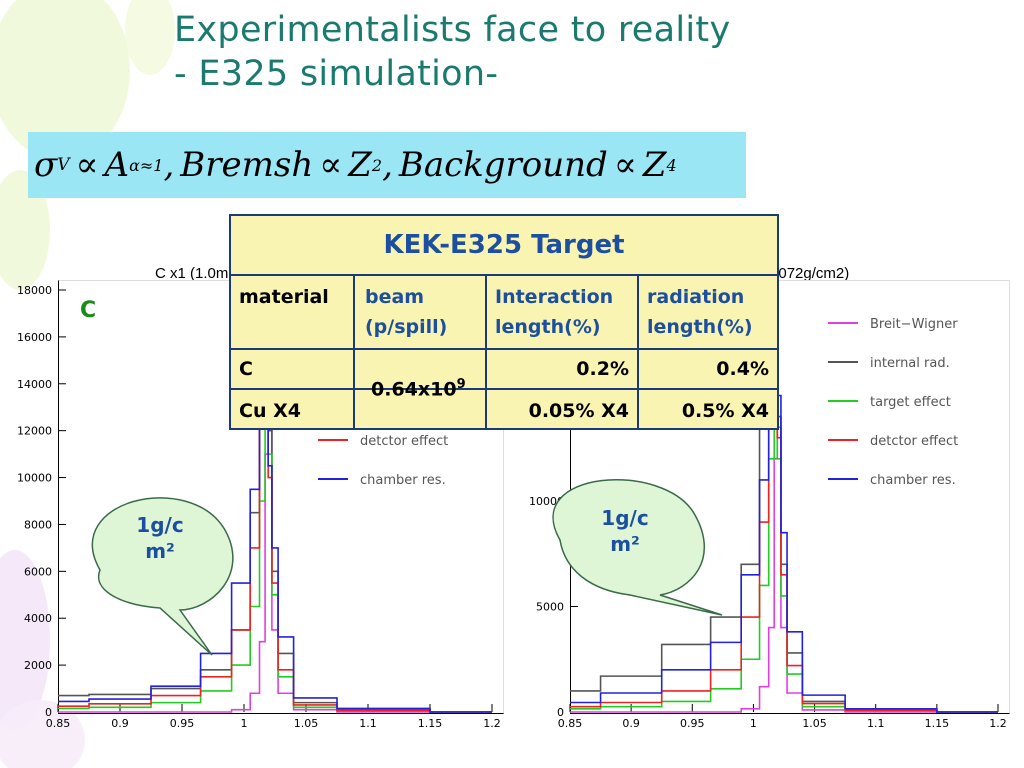 The height and width of the screenshot is (768, 1024). Describe the element at coordinates (34, 337) in the screenshot. I see `y-tick-label: 16000` at that location.